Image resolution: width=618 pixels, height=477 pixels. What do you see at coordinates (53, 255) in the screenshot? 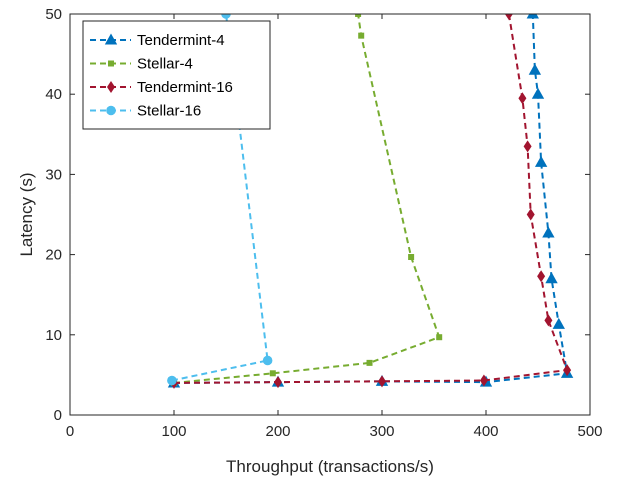
I see `y-tick-label: 20` at bounding box center [53, 255].